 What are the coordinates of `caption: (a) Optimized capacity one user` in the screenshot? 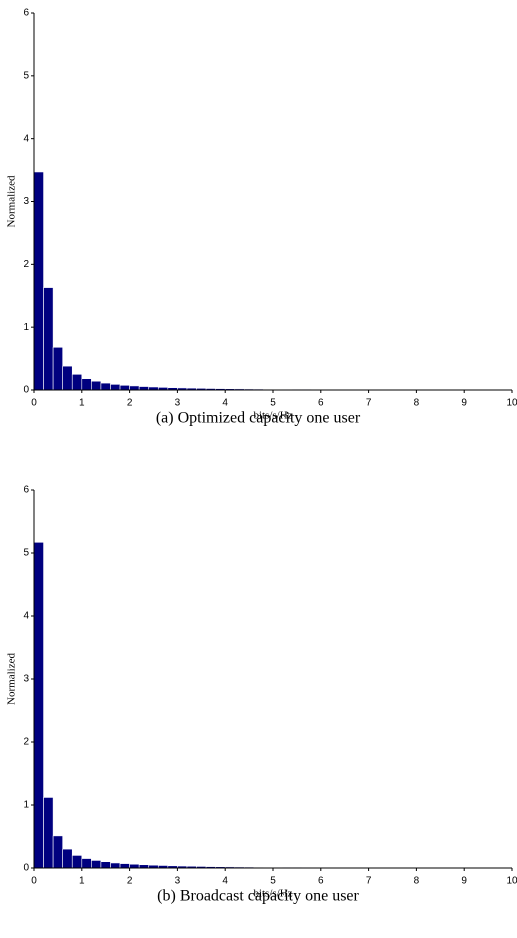 It's located at (258, 418).